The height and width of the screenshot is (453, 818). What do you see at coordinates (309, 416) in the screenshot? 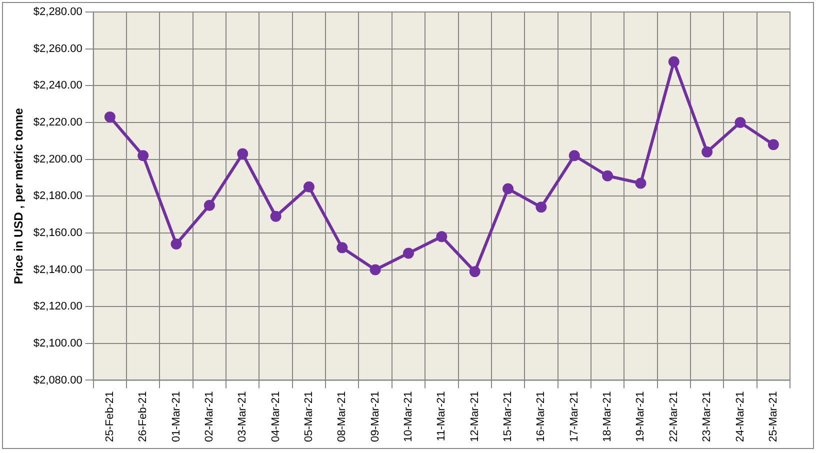
I see `x-tick-label: 05-Mar-21` at bounding box center [309, 416].